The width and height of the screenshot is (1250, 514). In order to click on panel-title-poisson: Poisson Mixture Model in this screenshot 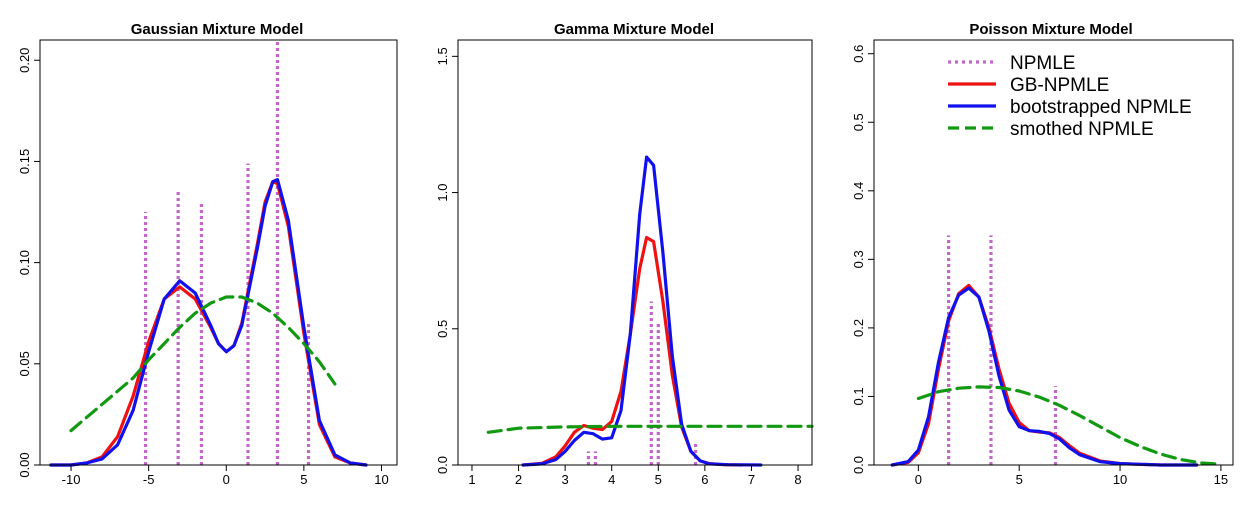, I will do `click(1050, 29)`.